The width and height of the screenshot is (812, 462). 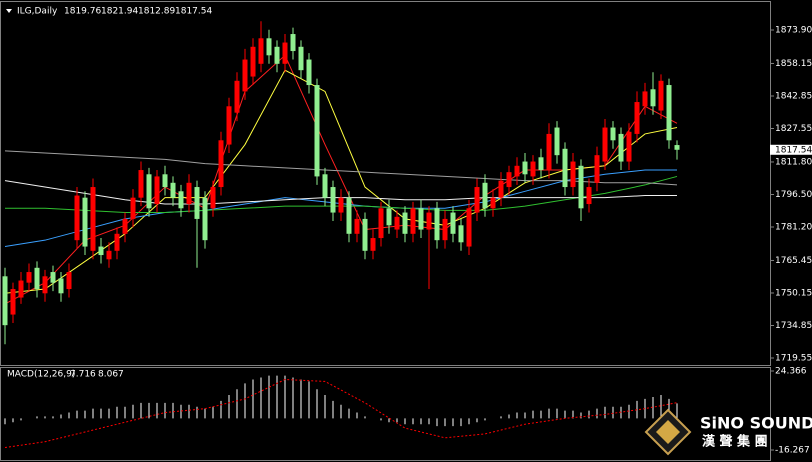 What do you see at coordinates (793, 129) in the screenshot?
I see `y-tick-label: 1827.55` at bounding box center [793, 129].